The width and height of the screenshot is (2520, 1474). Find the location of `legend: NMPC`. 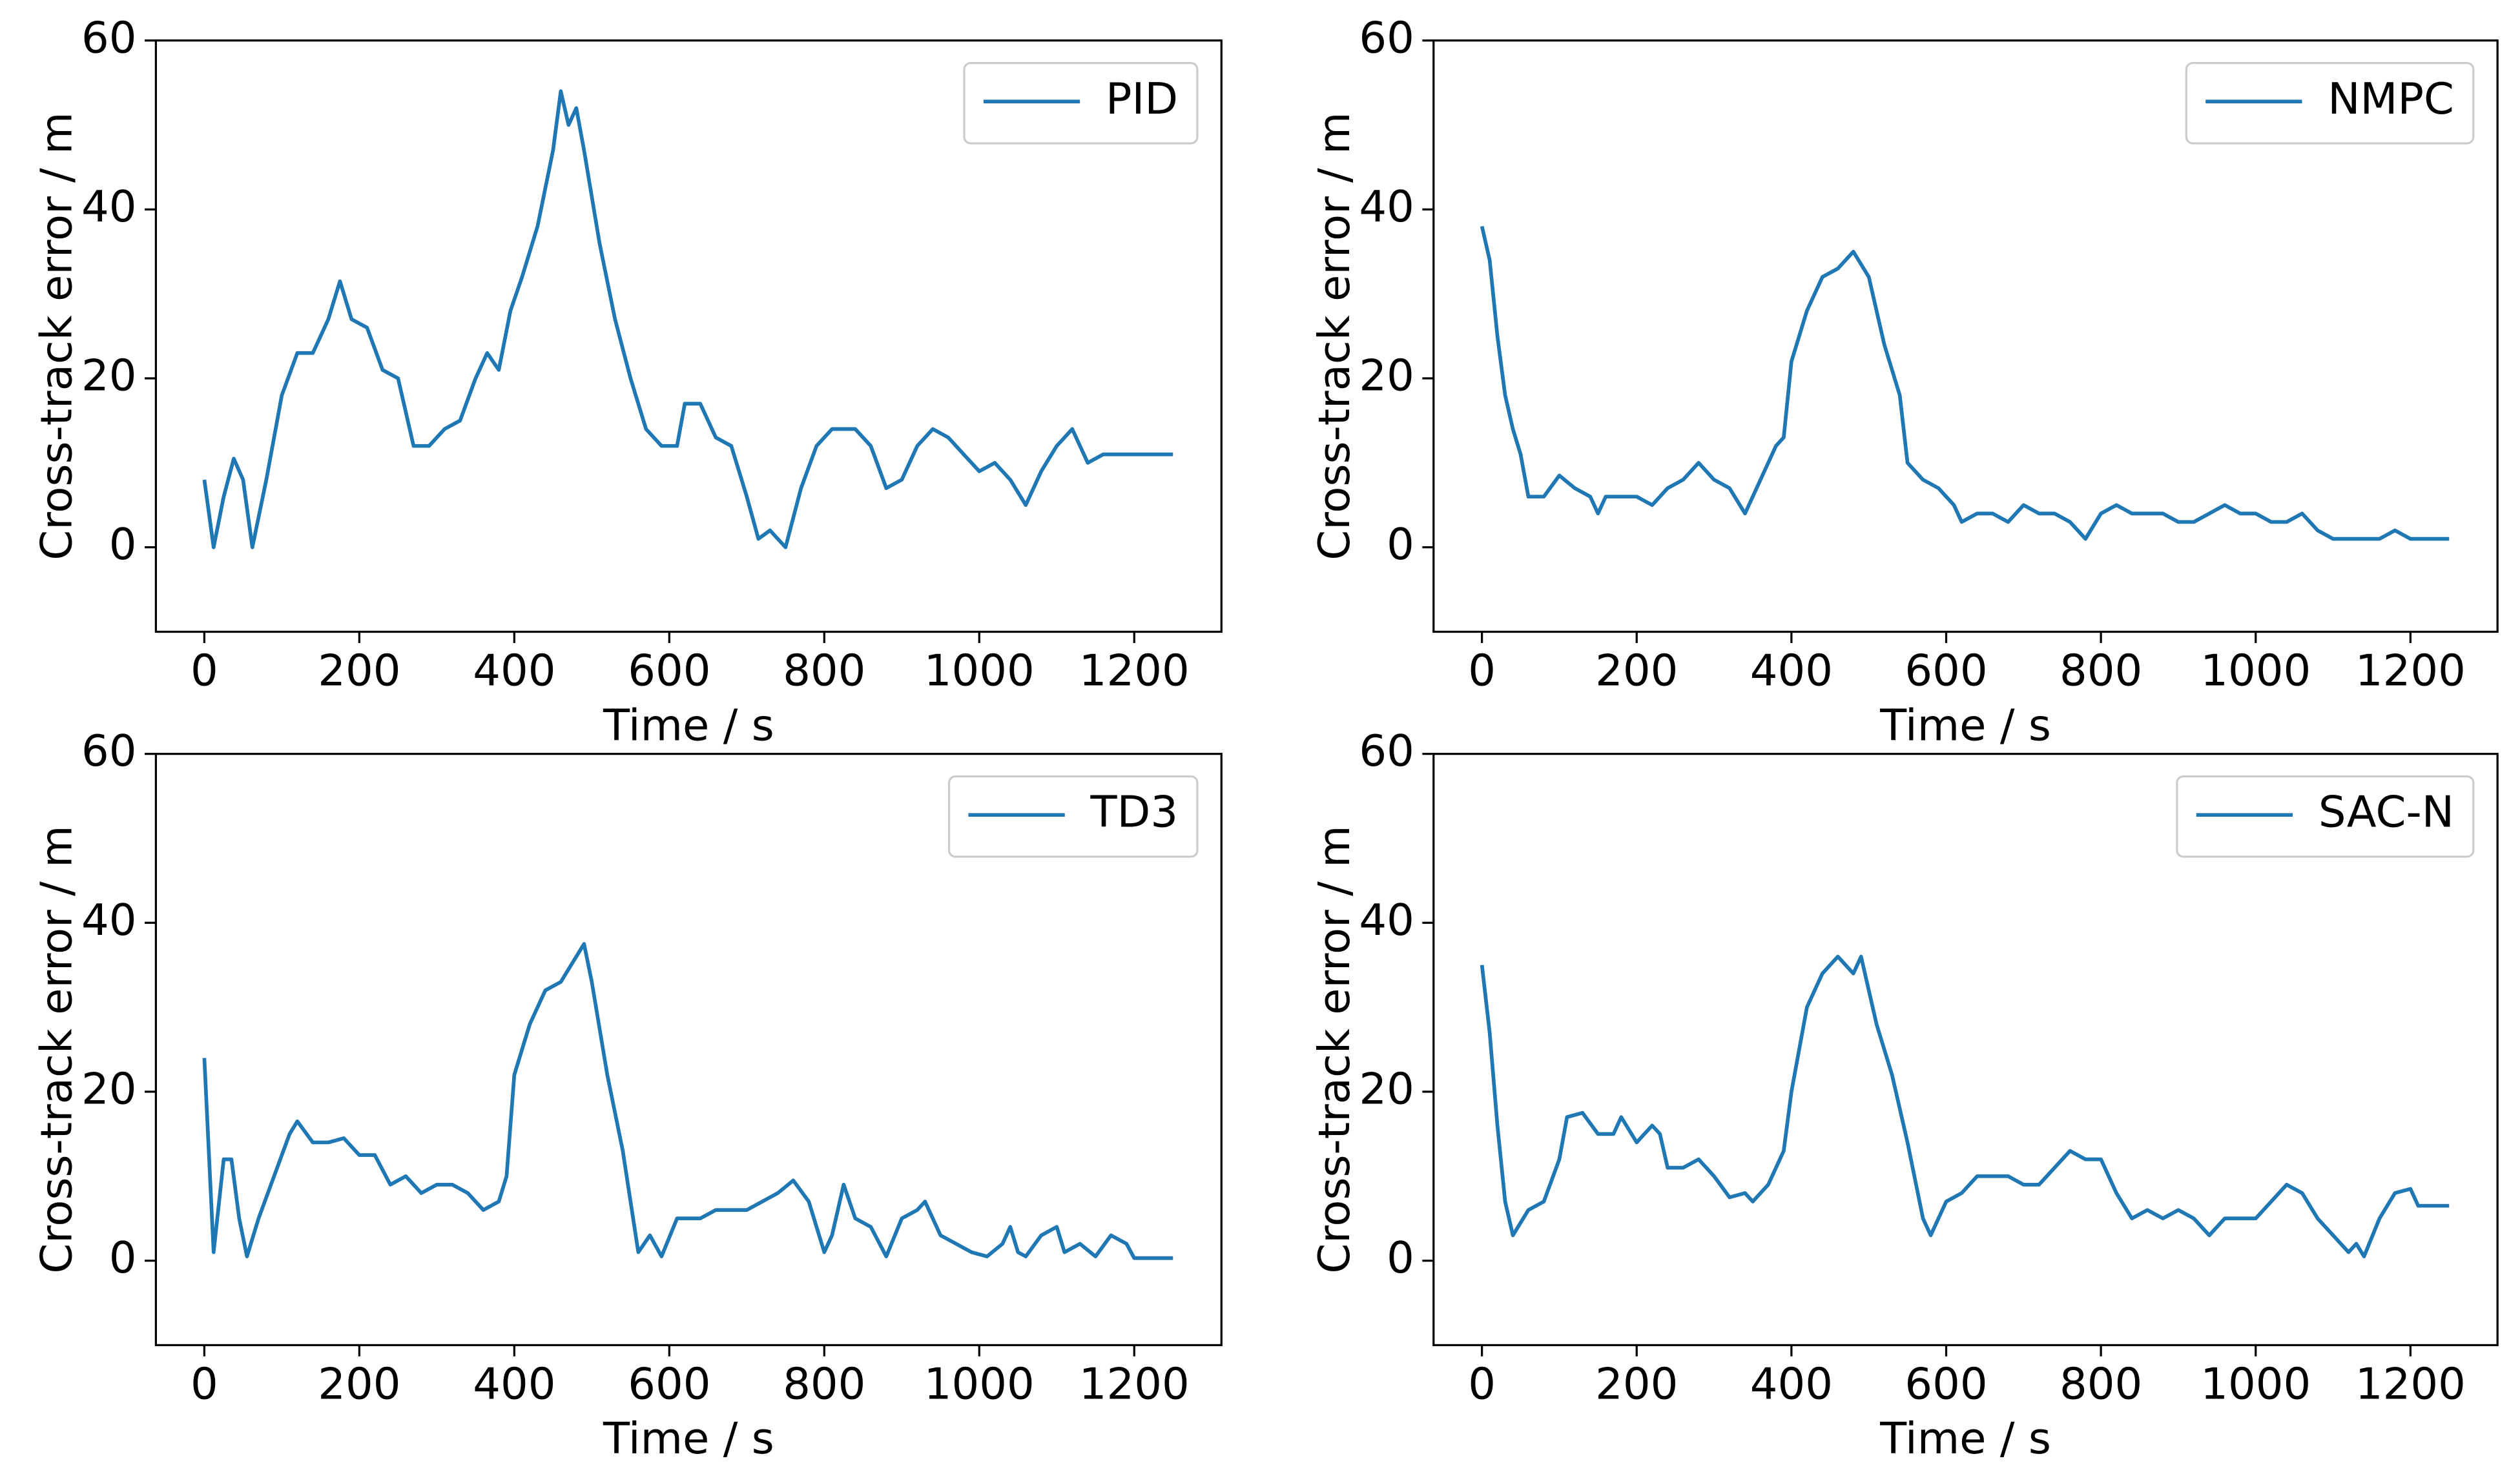

legend: NMPC is located at coordinates (2330, 103).